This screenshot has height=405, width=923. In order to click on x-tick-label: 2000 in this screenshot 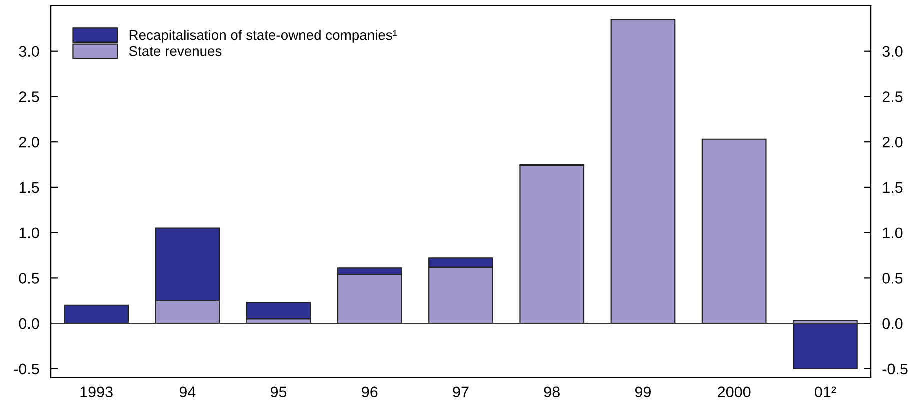, I will do `click(734, 392)`.